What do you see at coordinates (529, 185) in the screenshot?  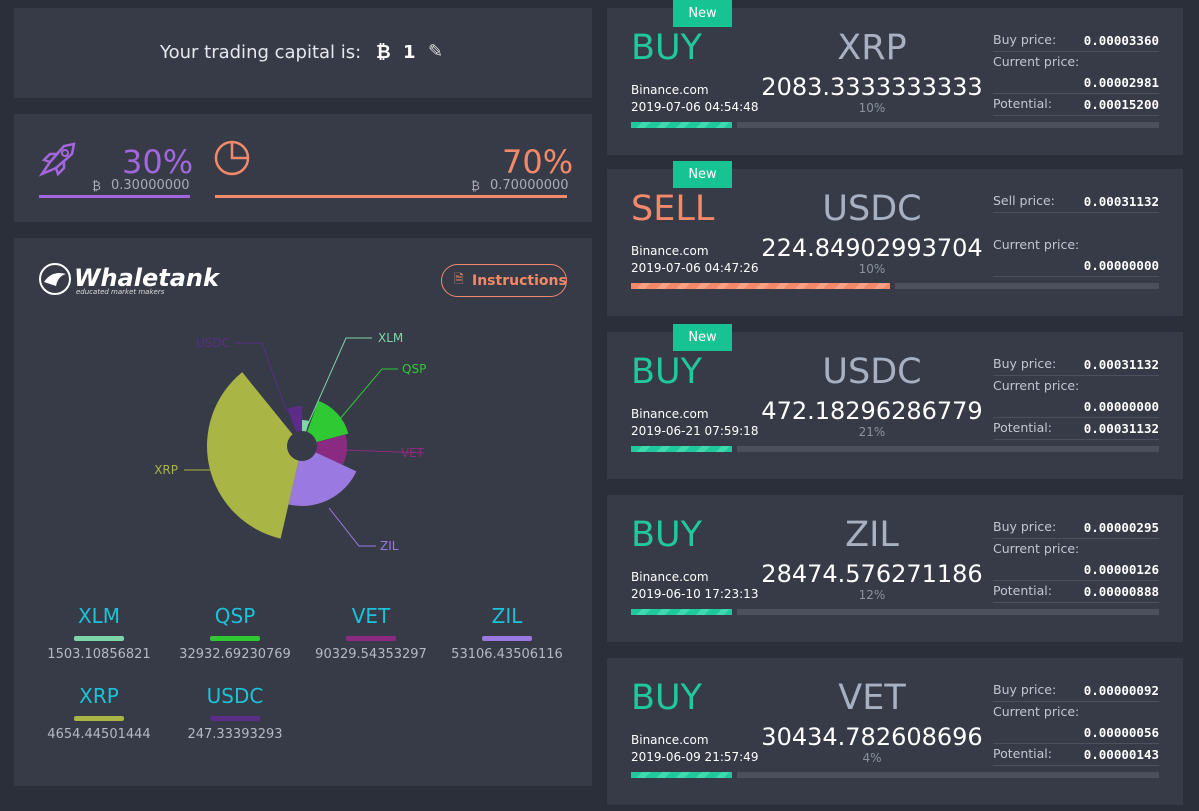 I see `right-amount: 0.70000000` at bounding box center [529, 185].